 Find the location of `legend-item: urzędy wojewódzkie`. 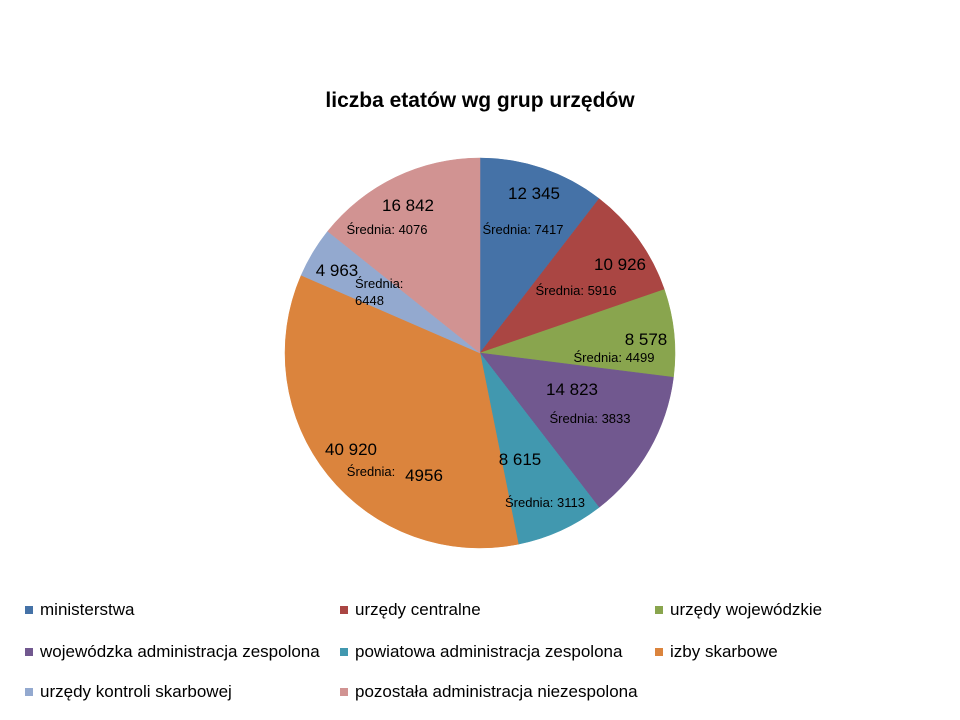

legend-item: urzędy wojewódzkie is located at coordinates (738, 610).